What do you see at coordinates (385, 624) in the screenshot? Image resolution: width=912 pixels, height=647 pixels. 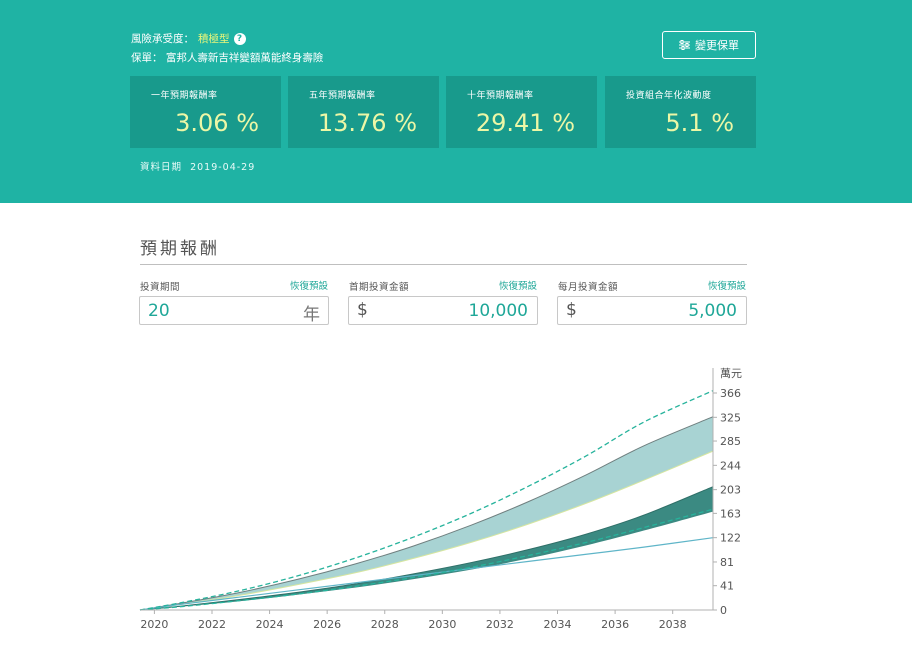 I see `x-tick-label: 2028` at bounding box center [385, 624].